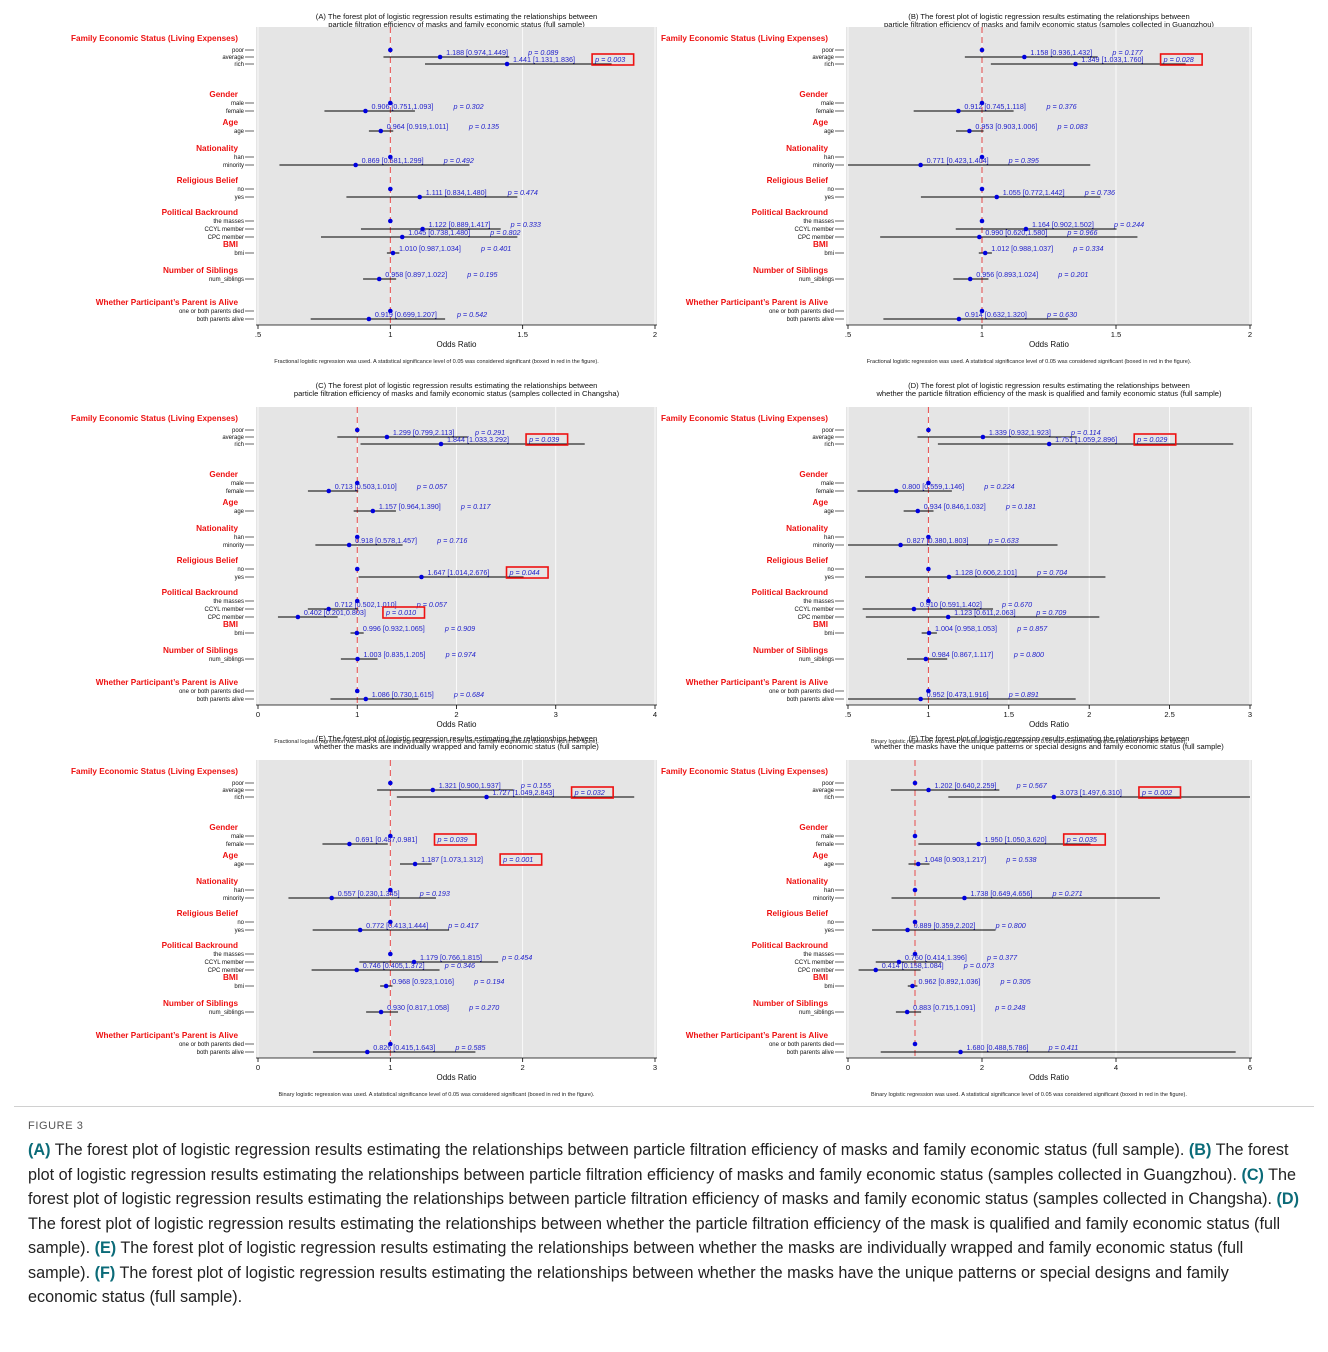 This screenshot has height=1352, width=1328. Describe the element at coordinates (1002, 957) in the screenshot. I see `p-value-label: p = 0.377` at that location.